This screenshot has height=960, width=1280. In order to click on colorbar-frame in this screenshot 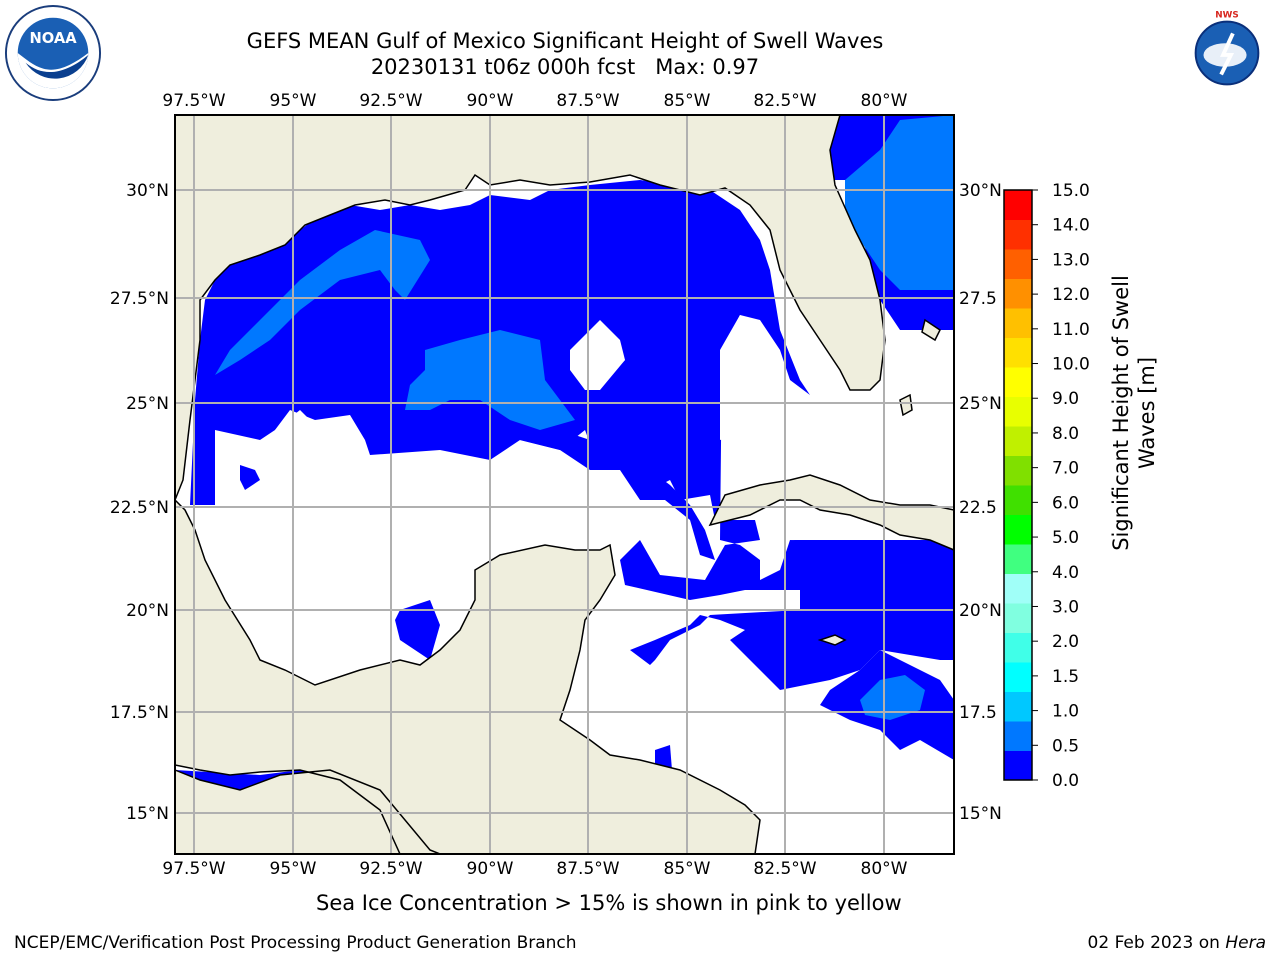, I will do `click(1018, 485)`.